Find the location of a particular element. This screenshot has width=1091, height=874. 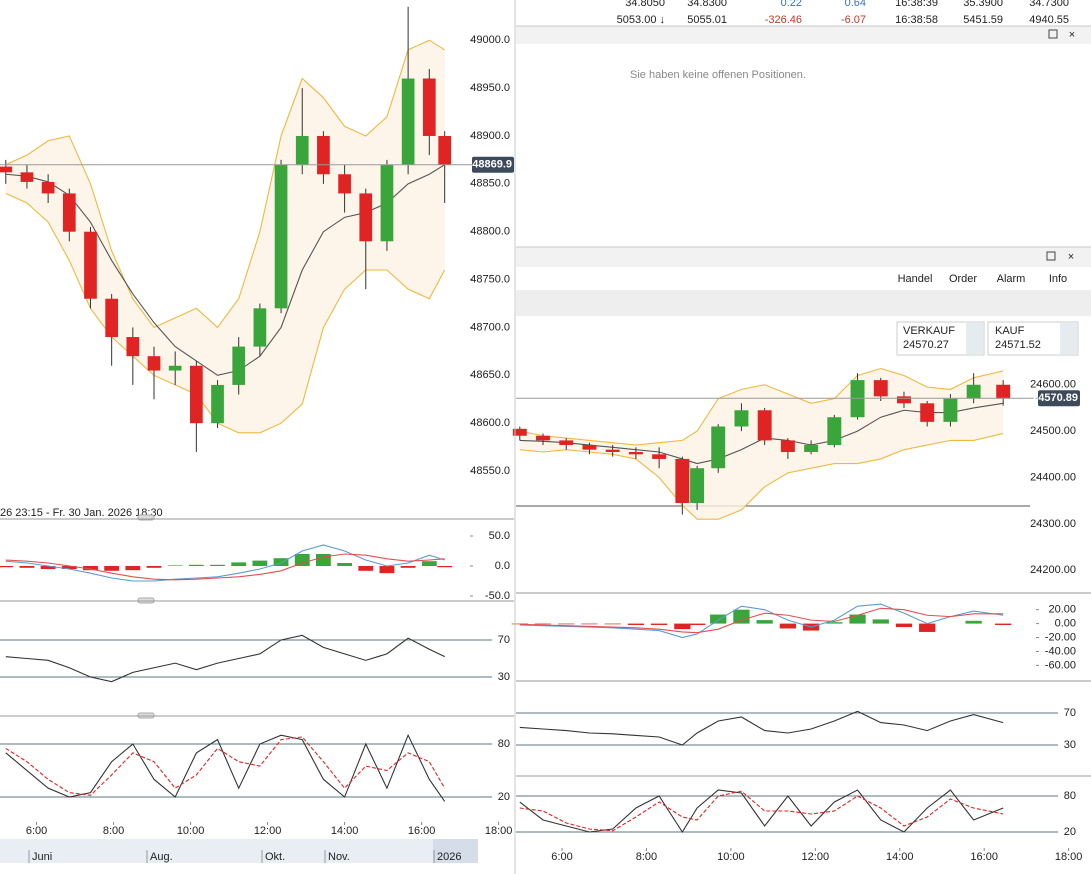

navigator-label: Okt. is located at coordinates (275, 857).